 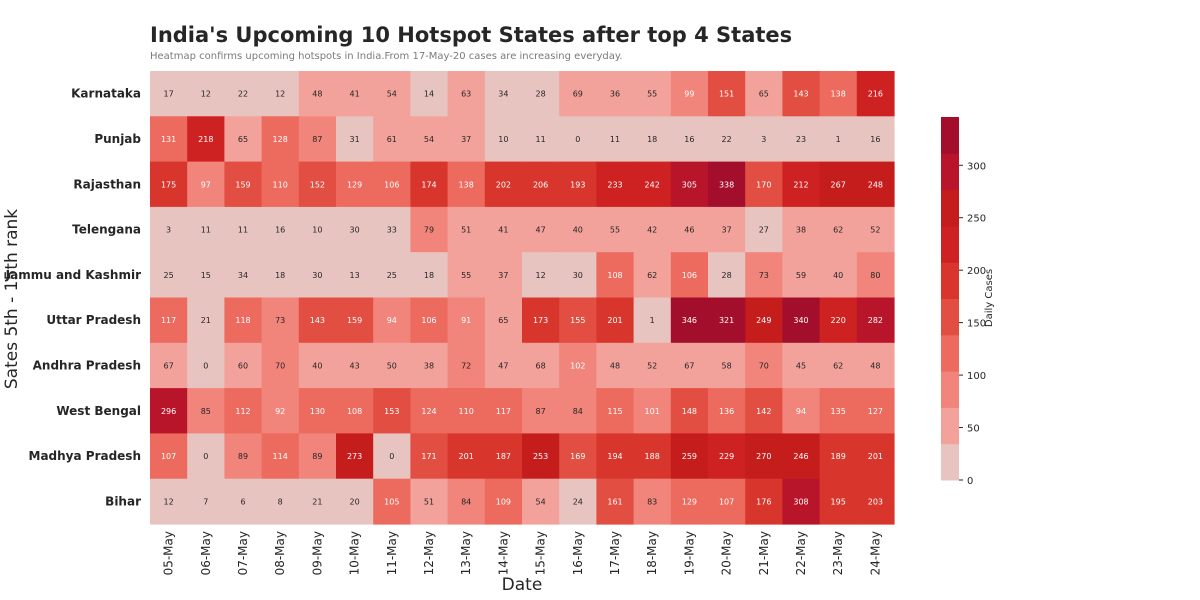 I want to click on cell-value-label: 282, so click(x=875, y=320).